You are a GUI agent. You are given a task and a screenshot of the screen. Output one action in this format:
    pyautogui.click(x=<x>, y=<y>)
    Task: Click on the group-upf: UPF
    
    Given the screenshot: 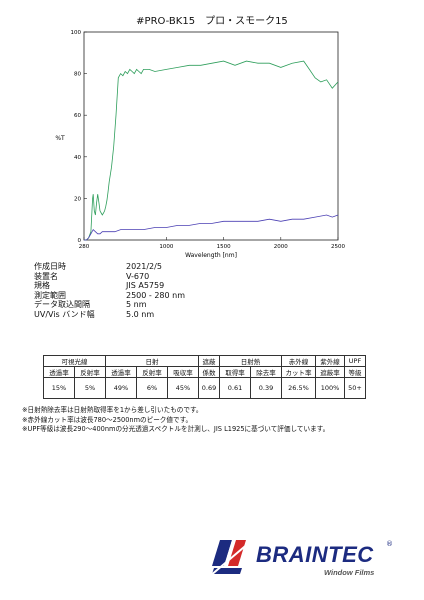 What is the action you would take?
    pyautogui.click(x=355, y=361)
    